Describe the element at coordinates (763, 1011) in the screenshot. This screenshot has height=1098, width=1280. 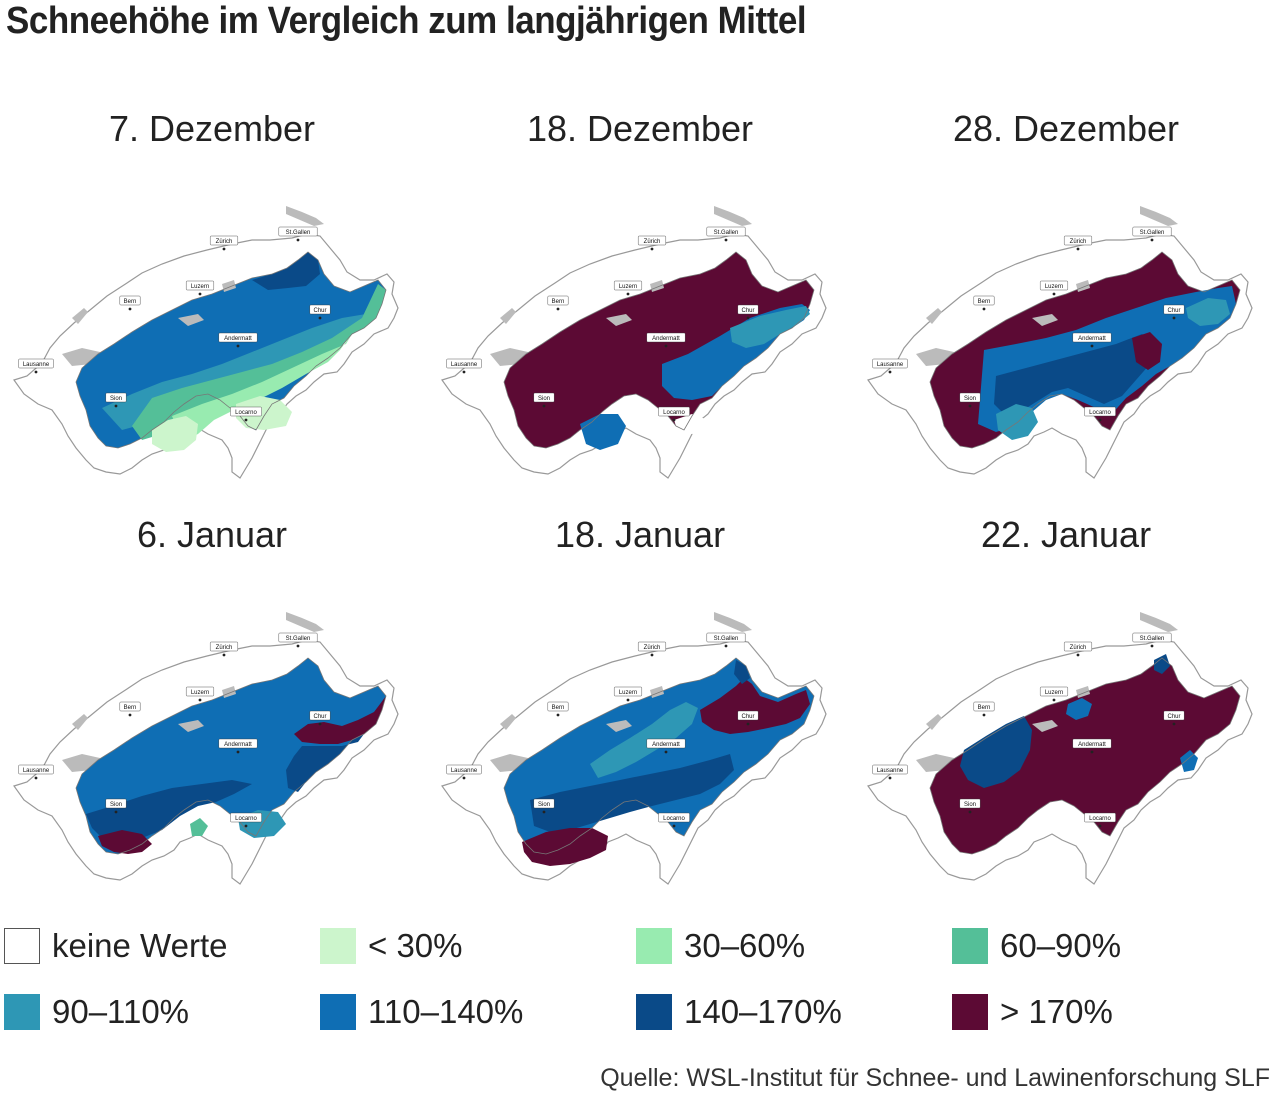
I see `legend-label: 140–170%` at that location.